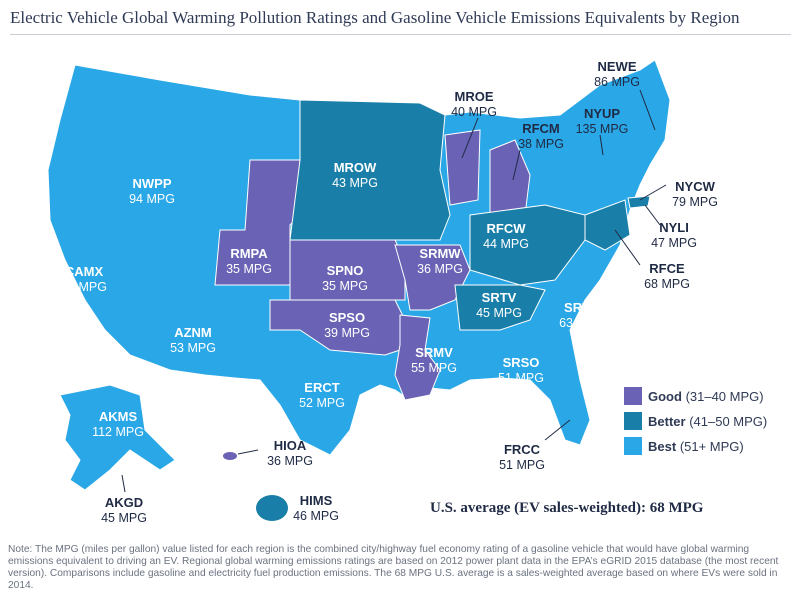  Describe the element at coordinates (462, 167) in the screenshot. I see `region-mroe-shape` at that location.